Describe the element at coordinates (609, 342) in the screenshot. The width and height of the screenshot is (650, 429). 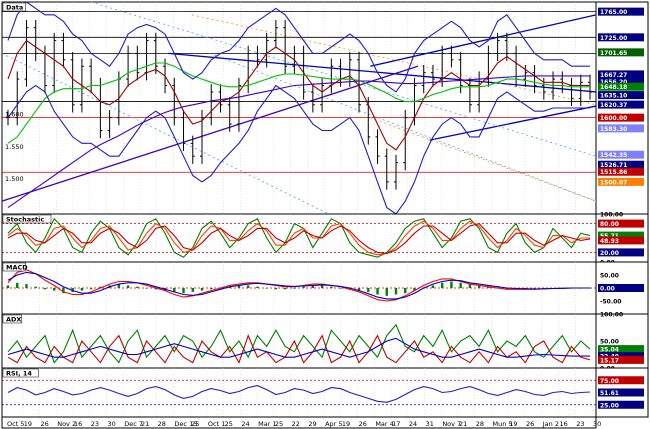
I see `axis-label-3-1: 50.00` at that location.